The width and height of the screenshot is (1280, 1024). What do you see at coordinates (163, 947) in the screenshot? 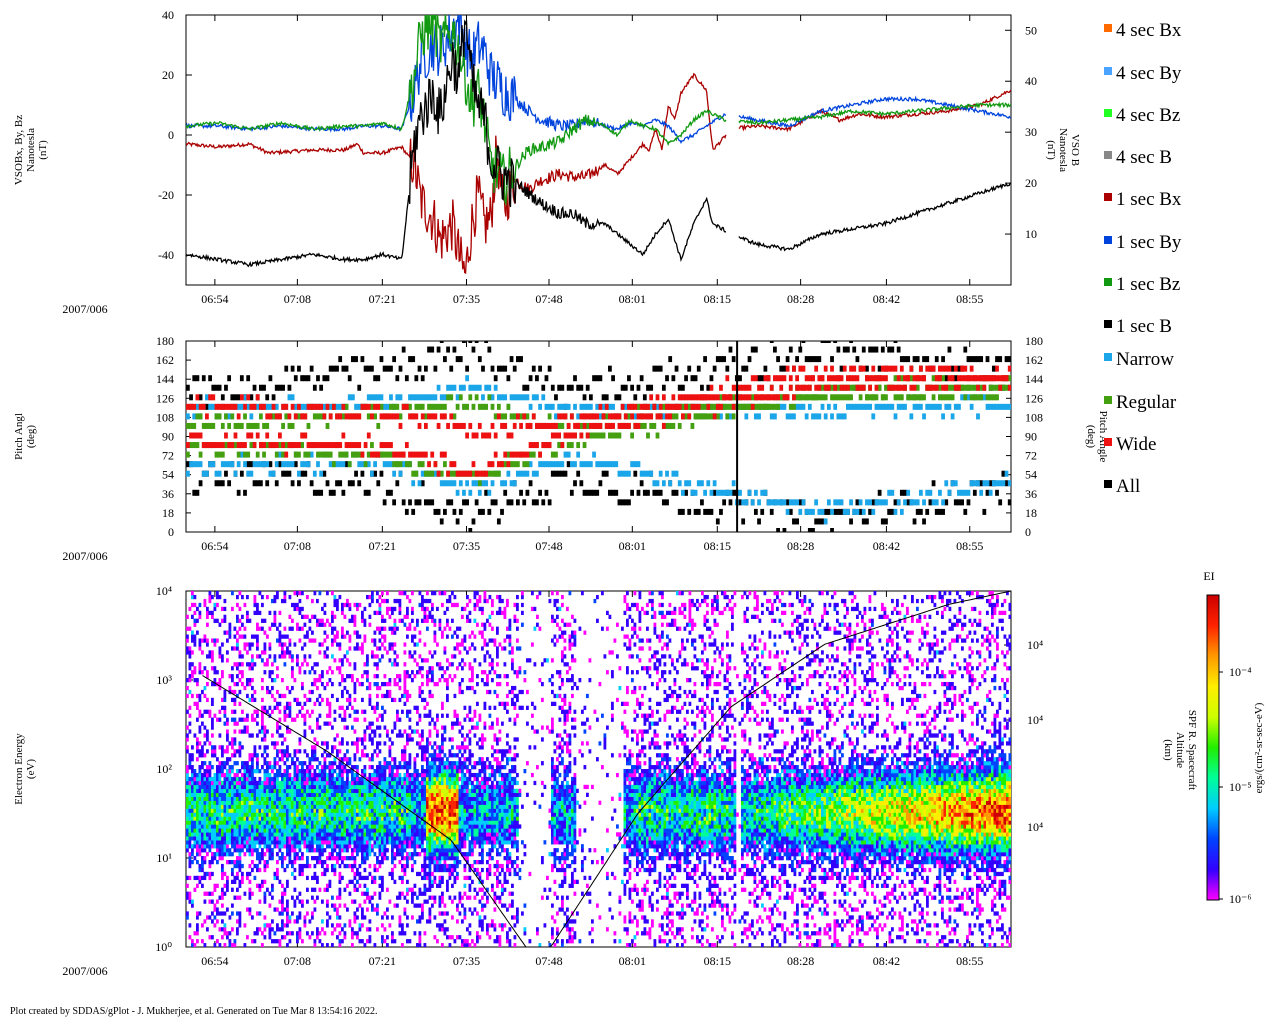
I see `y-tick-label-left: 10⁰` at bounding box center [163, 947].